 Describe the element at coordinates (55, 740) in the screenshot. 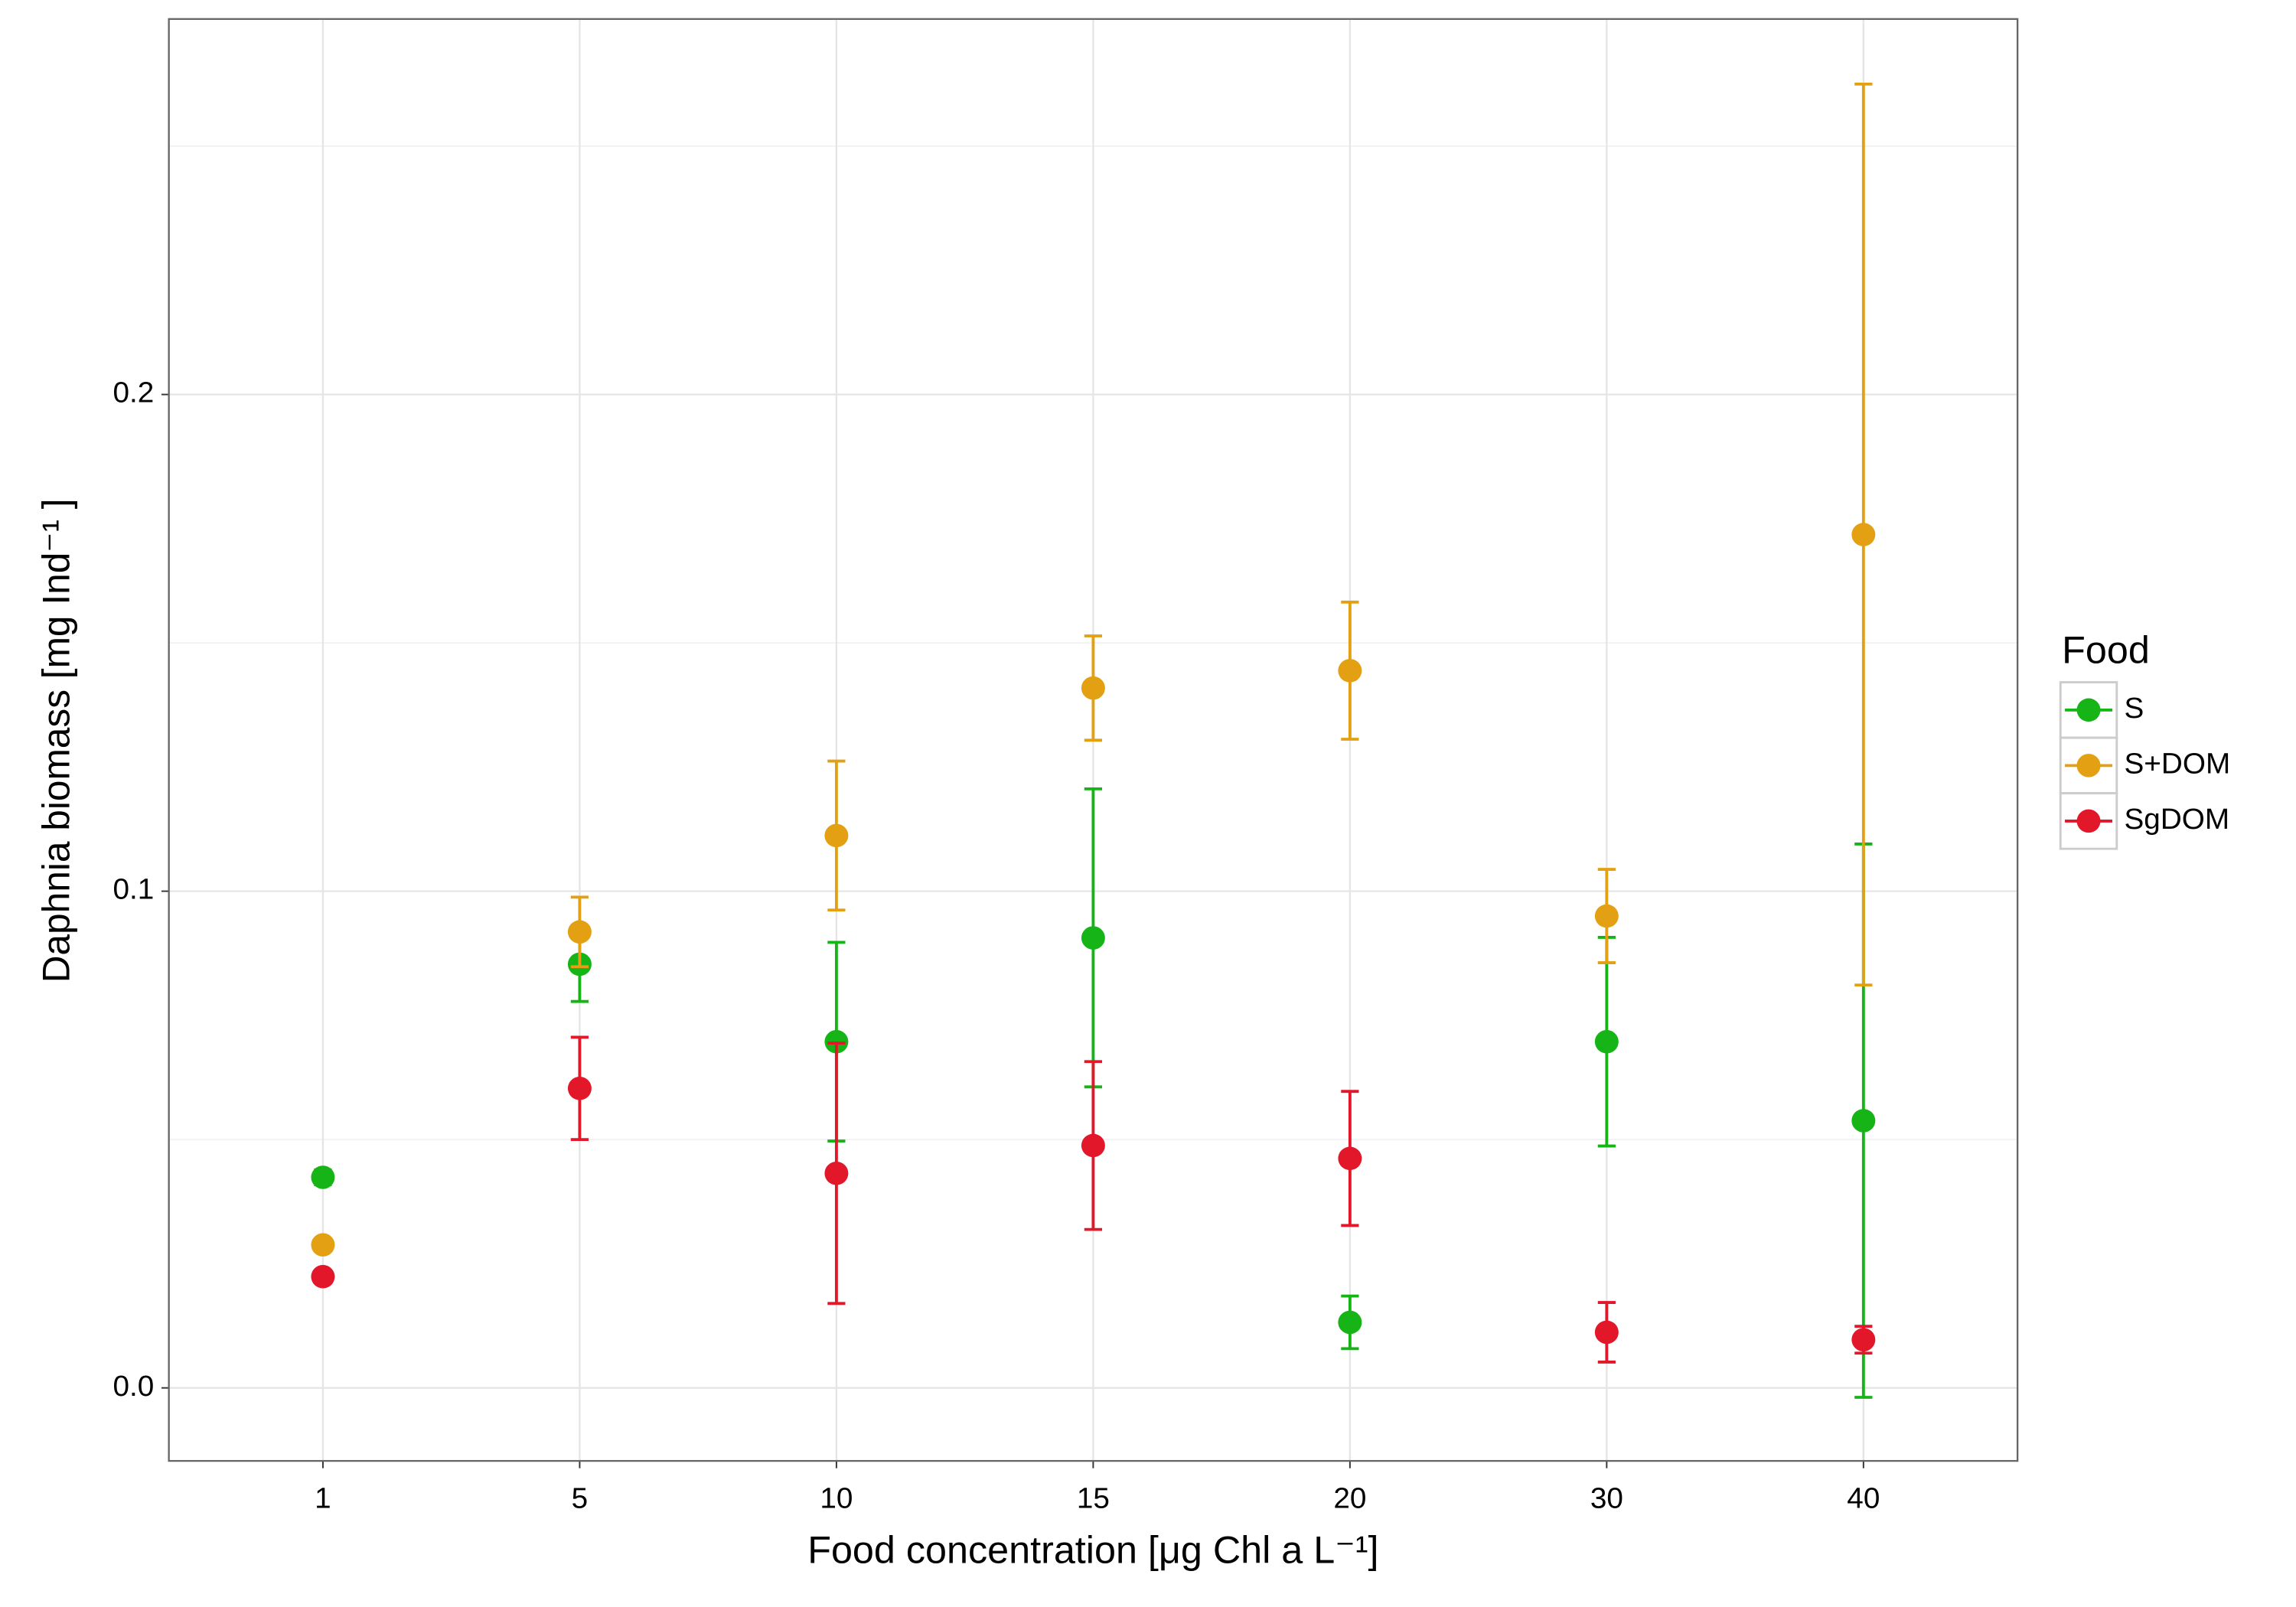

I see `y-axis-title: Daphnia biomass [mg Ind⁻¹ ]` at that location.